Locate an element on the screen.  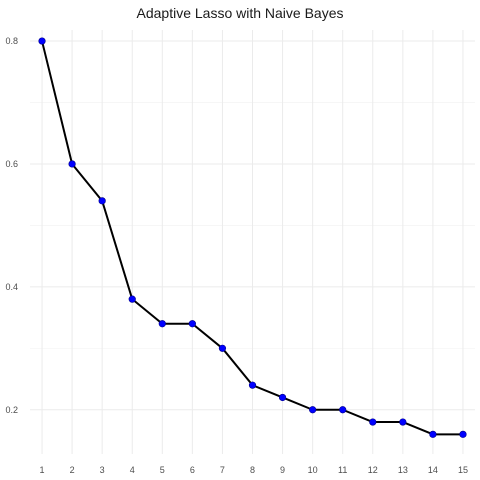
y-axis-ticks: 0.2 0.4 0.6 0.8 is located at coordinates (11, 225).